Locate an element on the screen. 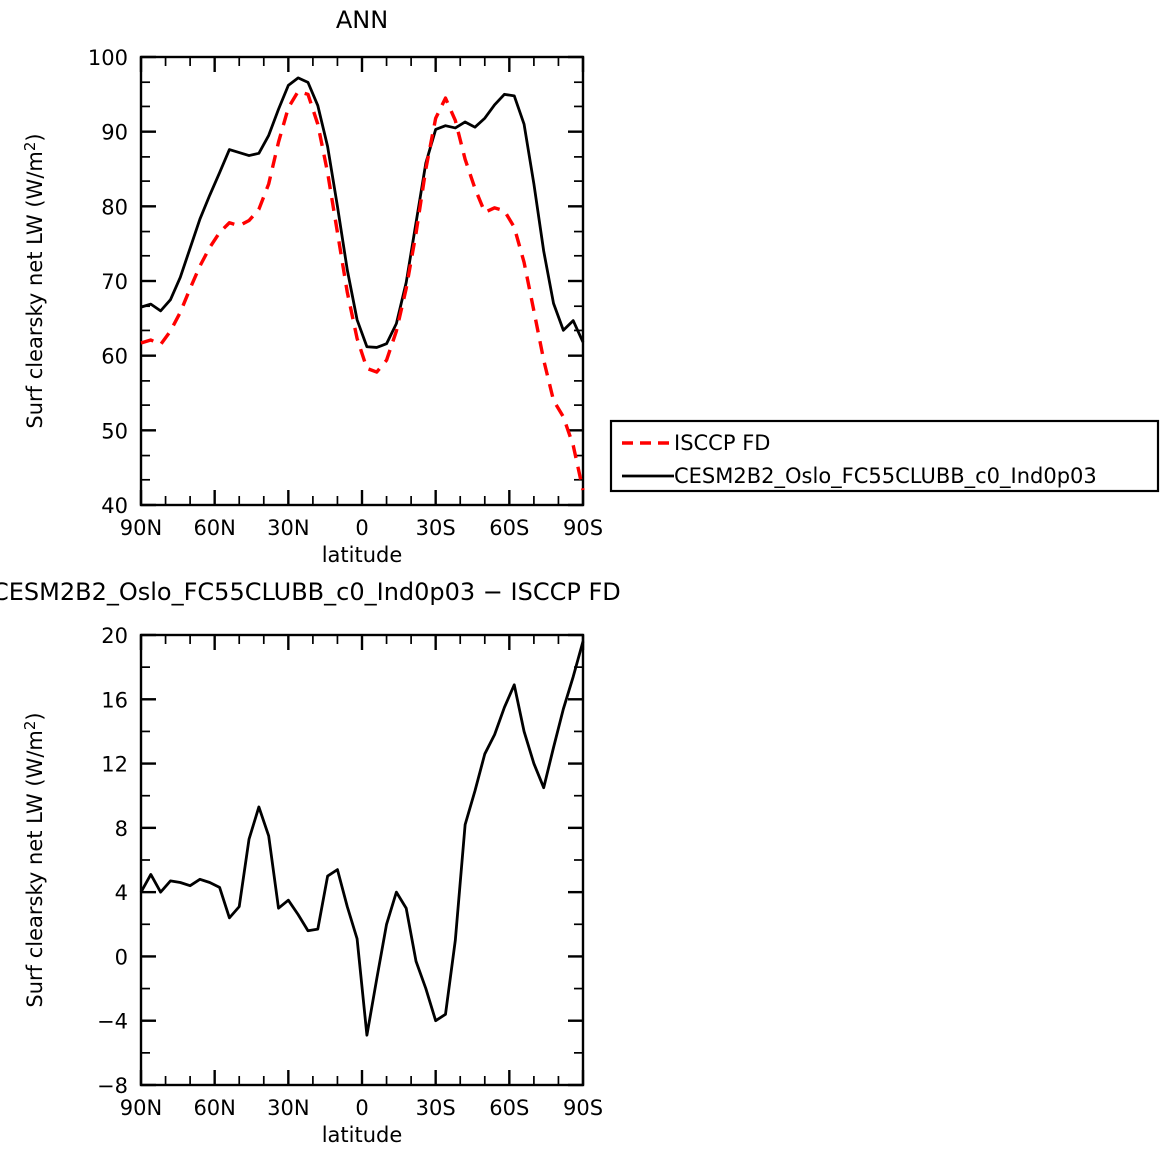  bottom-ytick-label-neg8: −8 is located at coordinates (112, 1086).